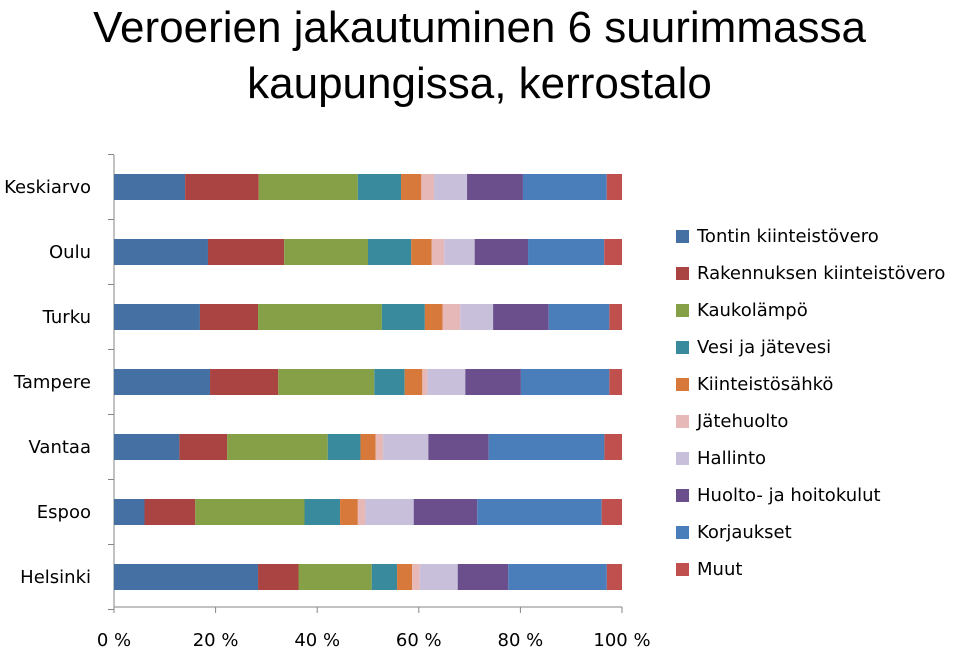  Describe the element at coordinates (47, 187) in the screenshot. I see `category-label: Keskiarvo` at that location.